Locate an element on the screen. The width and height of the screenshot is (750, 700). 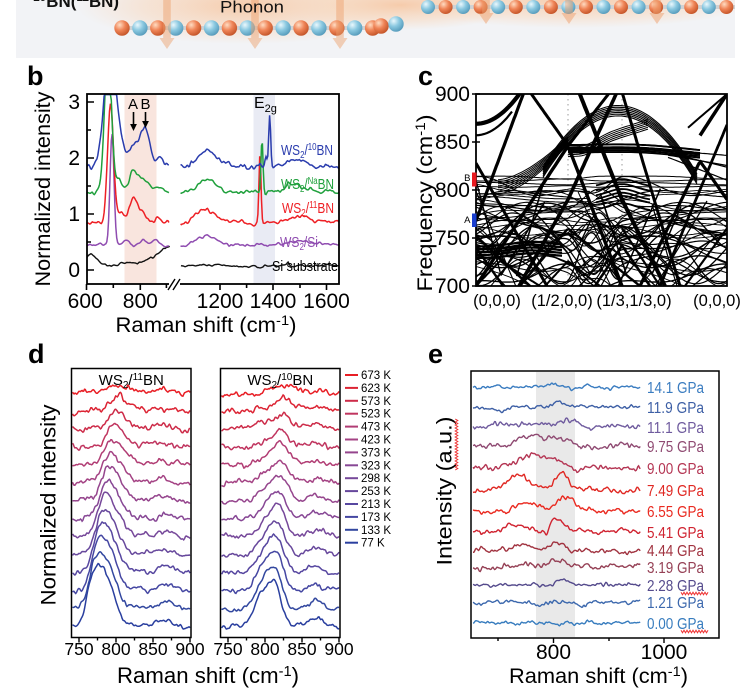
svg-text: 2.28 GPa is located at coordinates (675, 586).